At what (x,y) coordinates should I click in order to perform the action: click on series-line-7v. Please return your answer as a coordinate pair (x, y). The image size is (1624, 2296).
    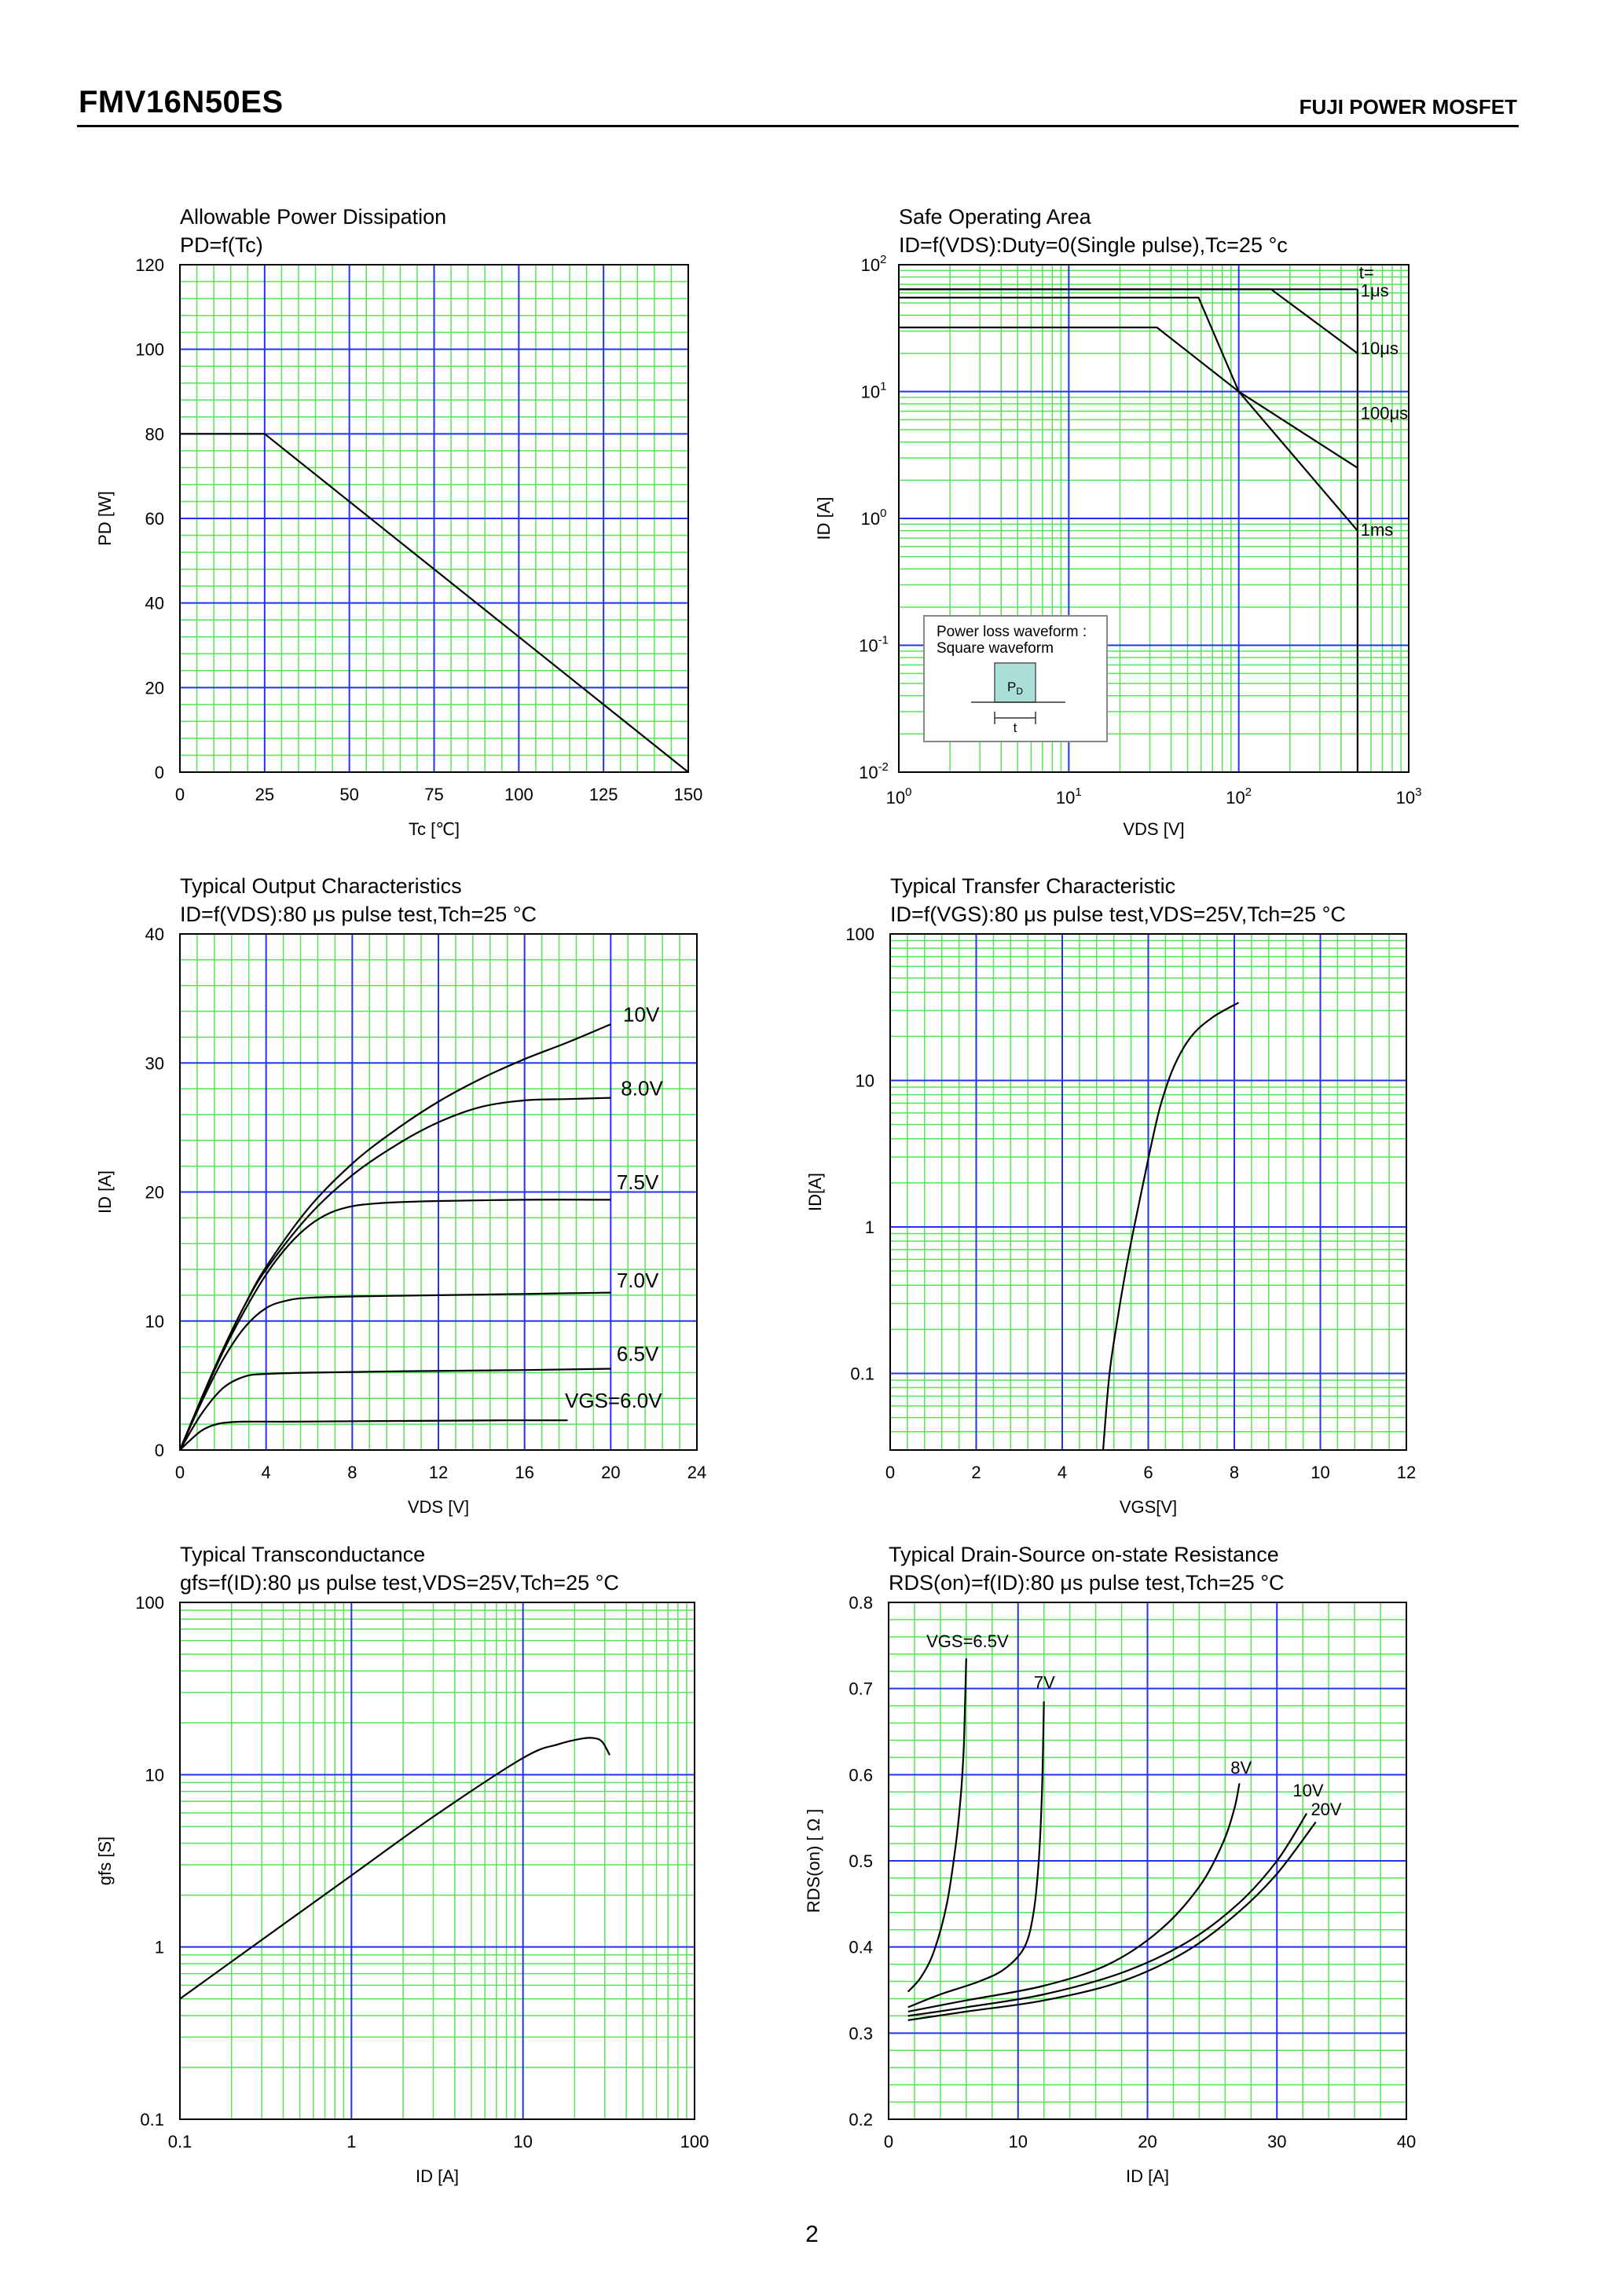
    Looking at the image, I should click on (976, 1855).